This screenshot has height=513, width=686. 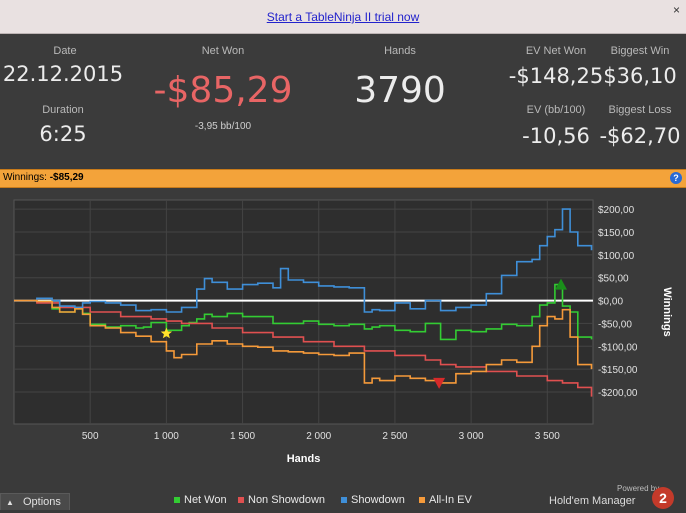 What do you see at coordinates (640, 51) in the screenshot?
I see `biggest-win-label: Biggest Win` at bounding box center [640, 51].